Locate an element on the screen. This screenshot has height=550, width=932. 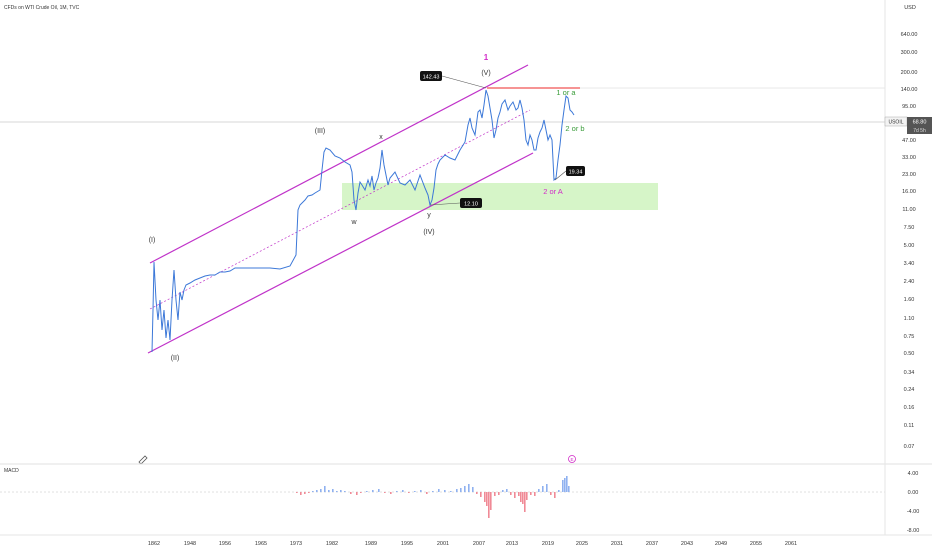
wave-label-1-or-a: 1 or a is located at coordinates (566, 92).